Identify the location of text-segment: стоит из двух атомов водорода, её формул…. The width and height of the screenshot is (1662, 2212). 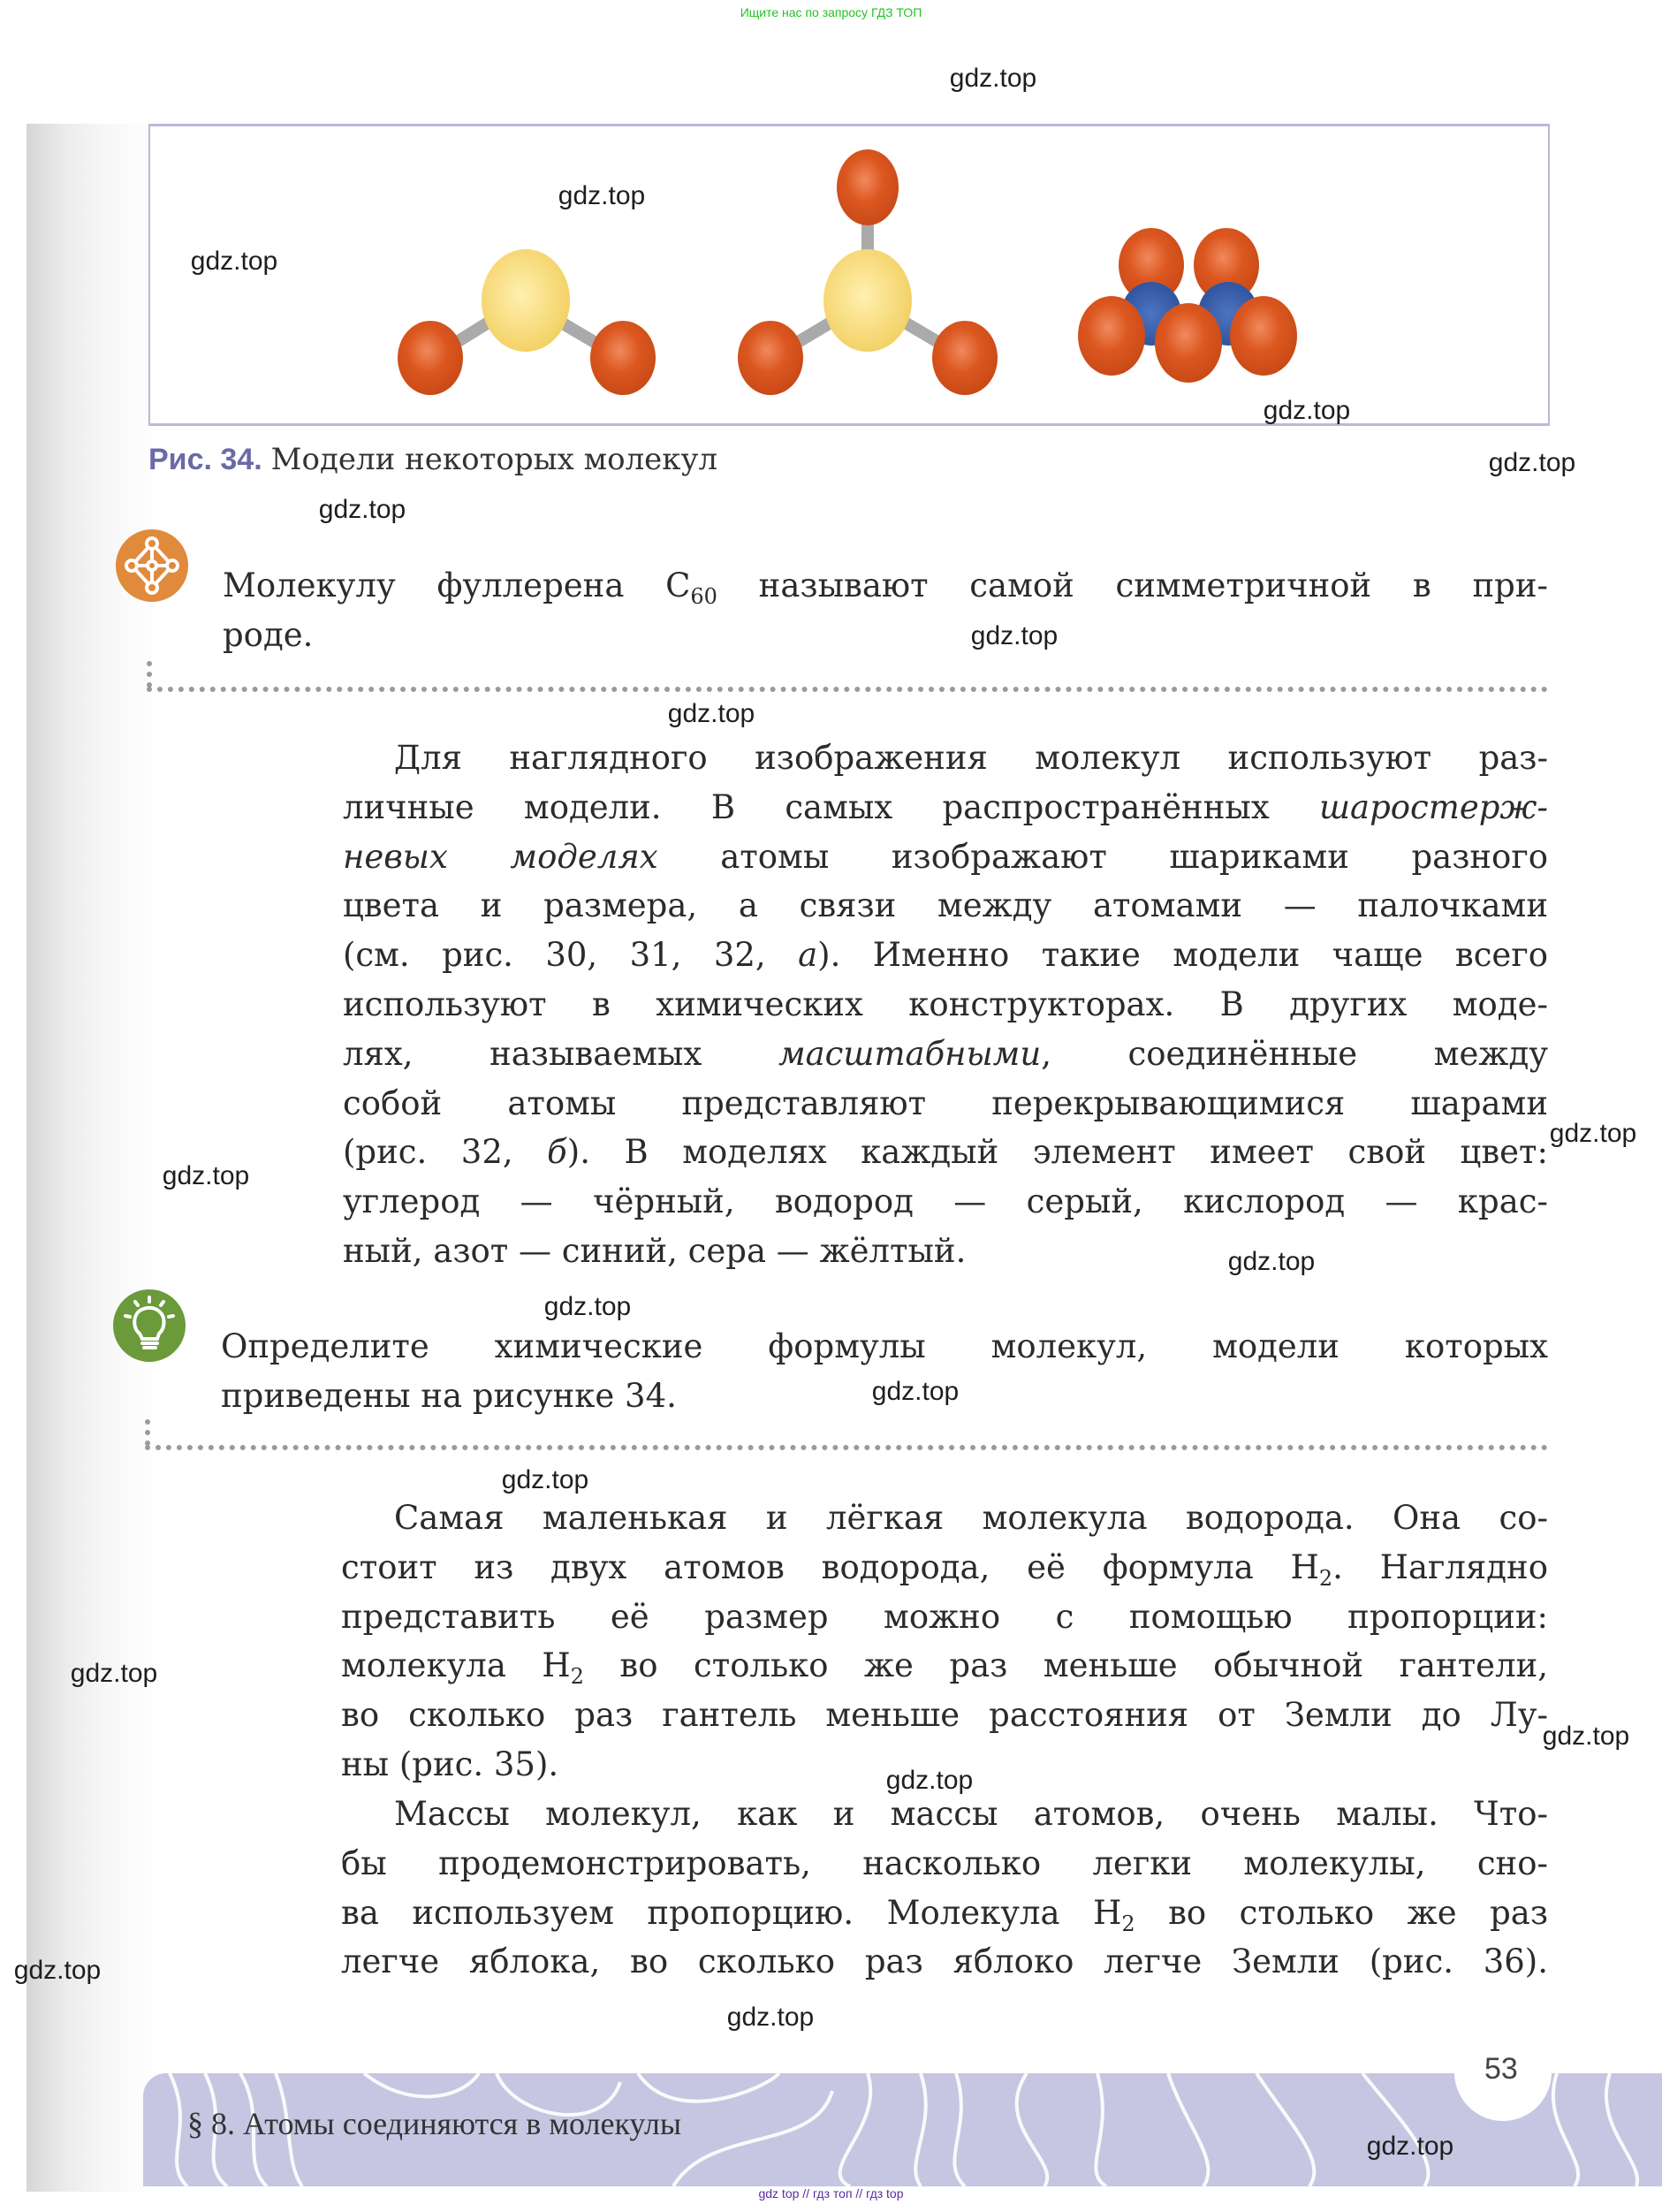
(830, 1566).